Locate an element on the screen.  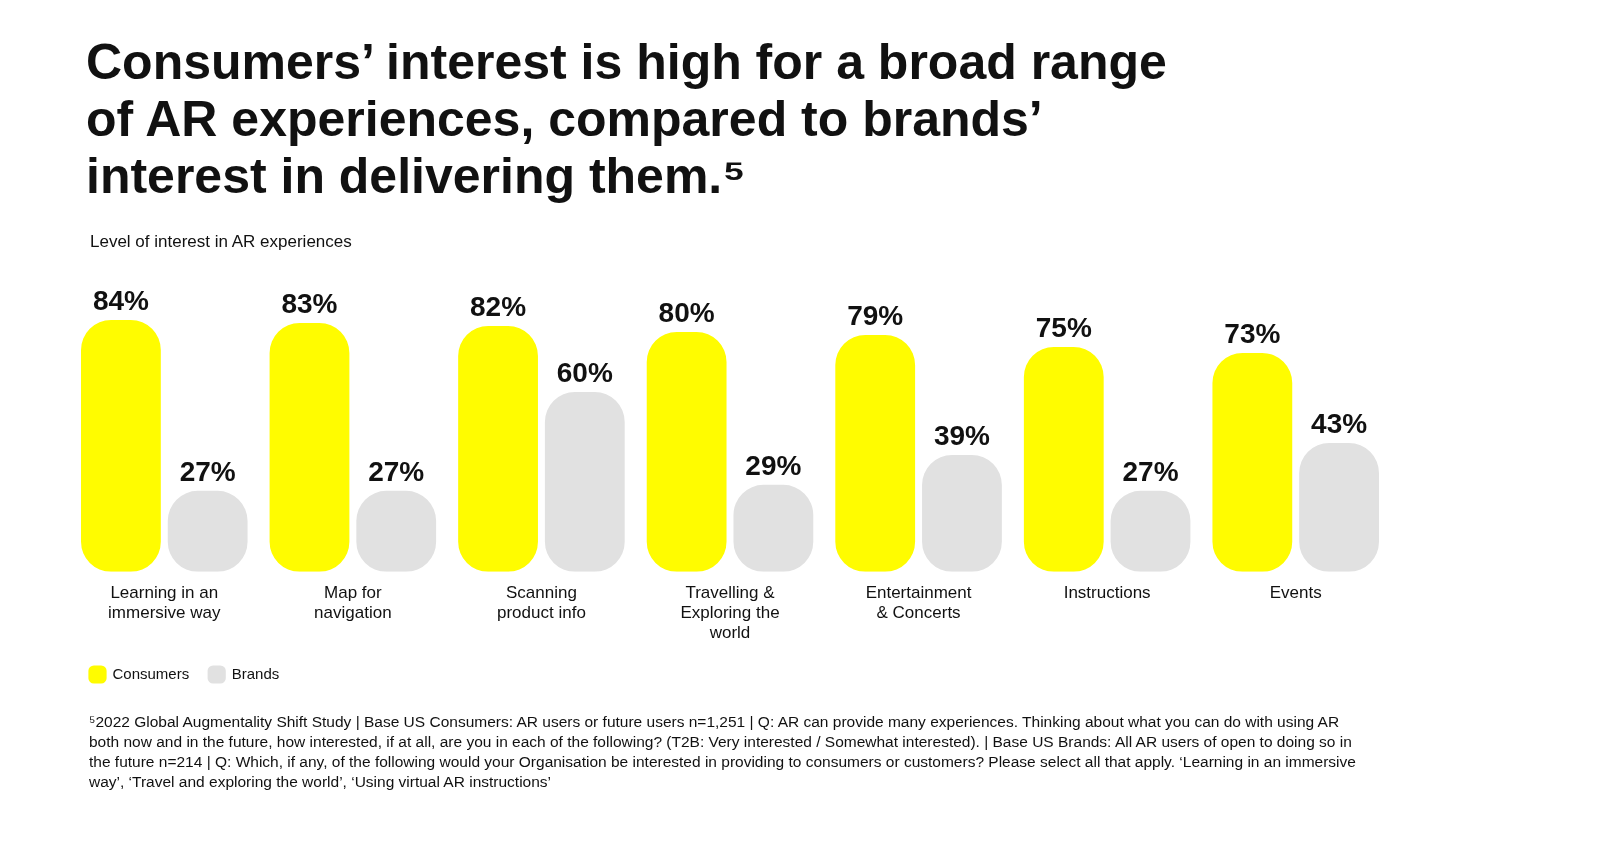
data-label: 39% is located at coordinates (962, 435).